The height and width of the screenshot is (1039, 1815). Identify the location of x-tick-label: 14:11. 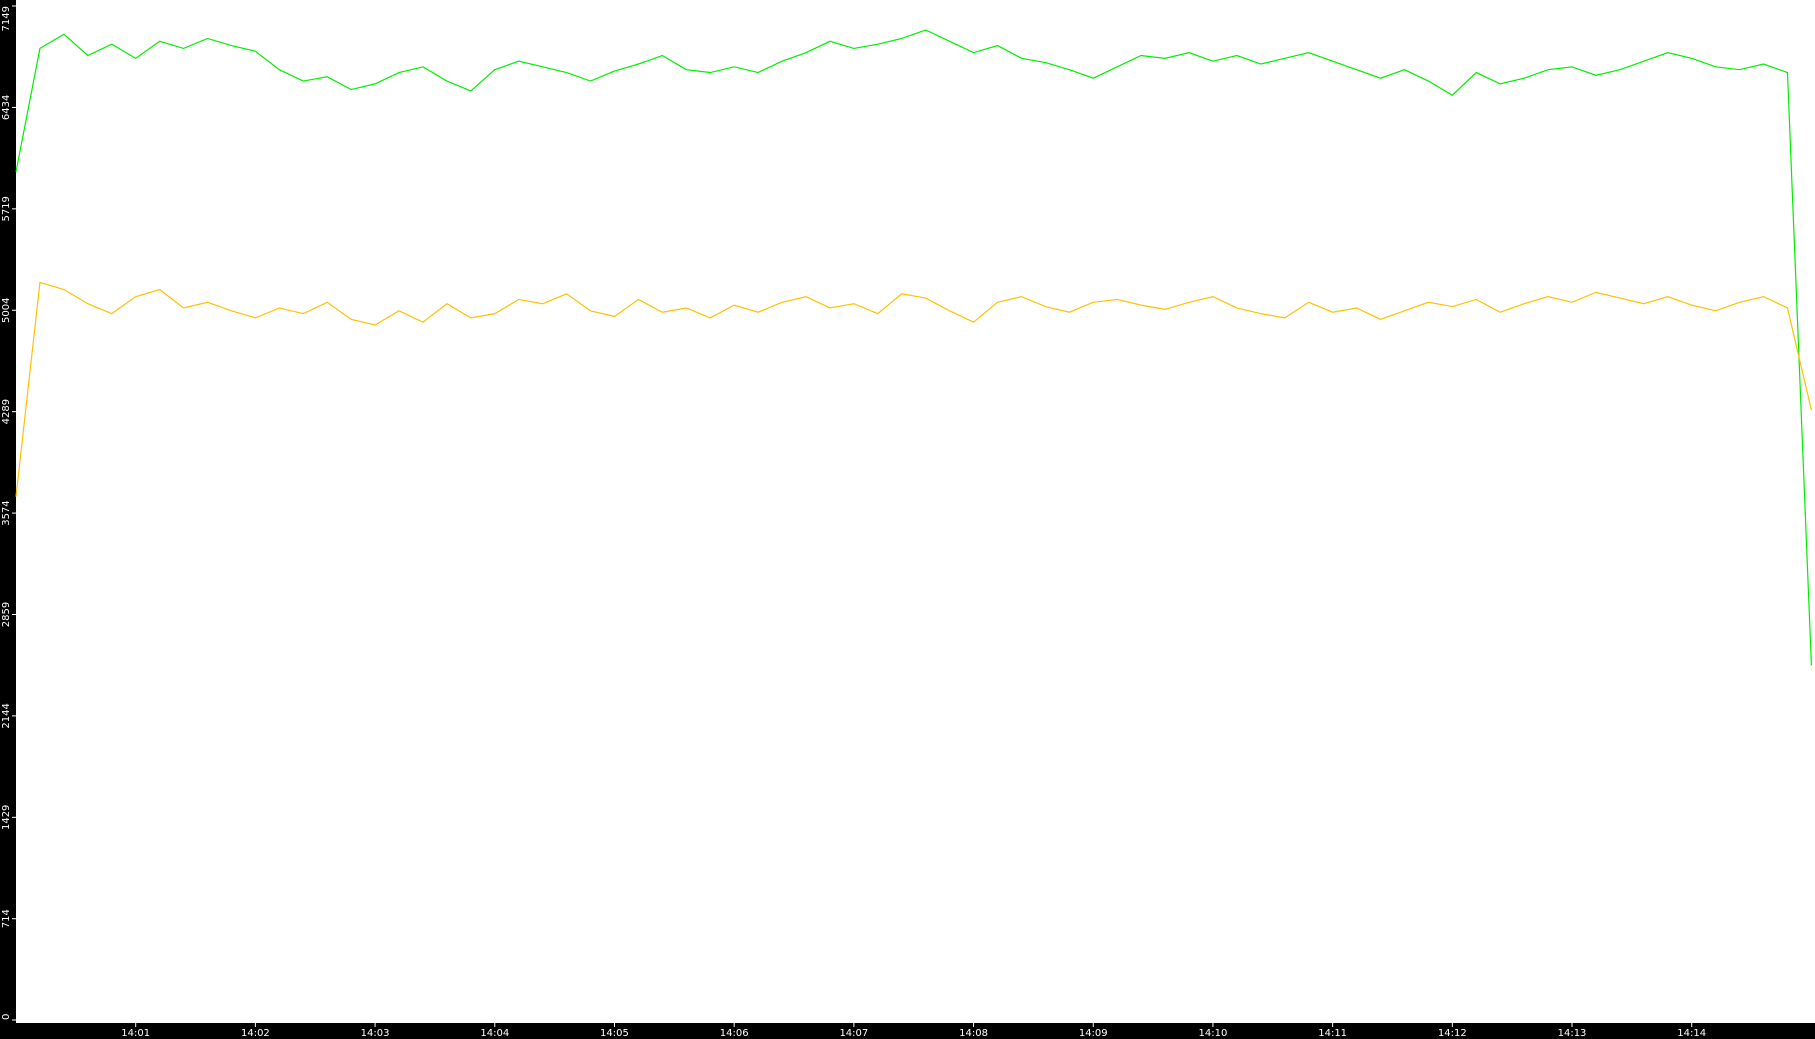
(1332, 1033).